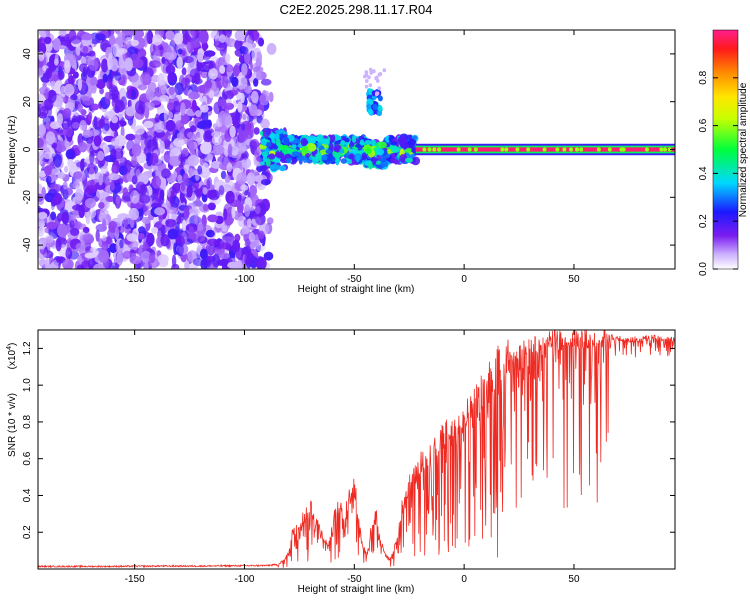  Describe the element at coordinates (703, 221) in the screenshot. I see `colorbar-tick-label: 0.2` at that location.